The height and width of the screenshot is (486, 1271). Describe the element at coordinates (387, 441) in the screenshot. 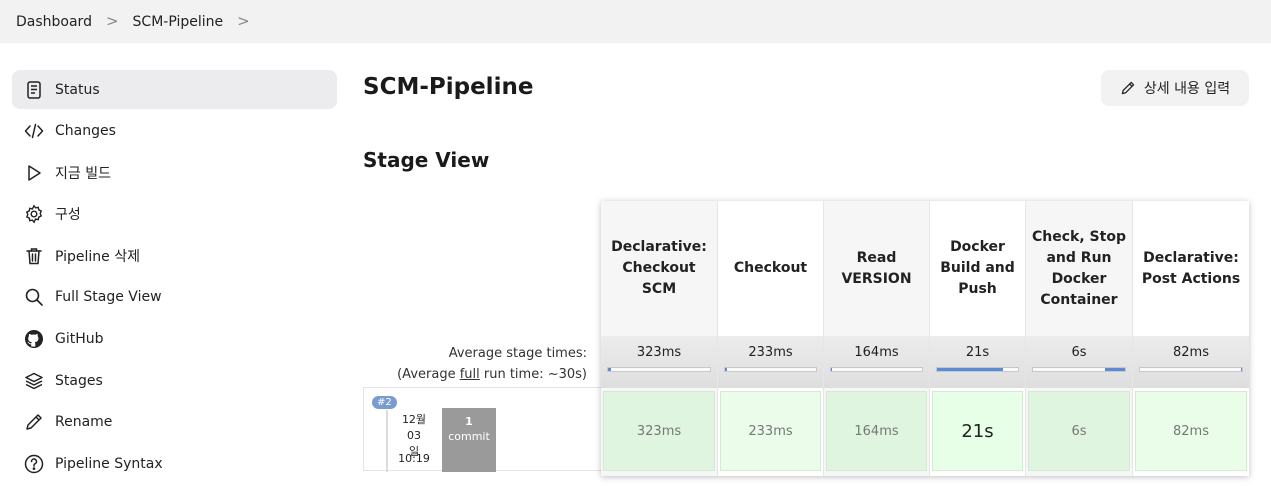

I see `build-timeline-line` at that location.